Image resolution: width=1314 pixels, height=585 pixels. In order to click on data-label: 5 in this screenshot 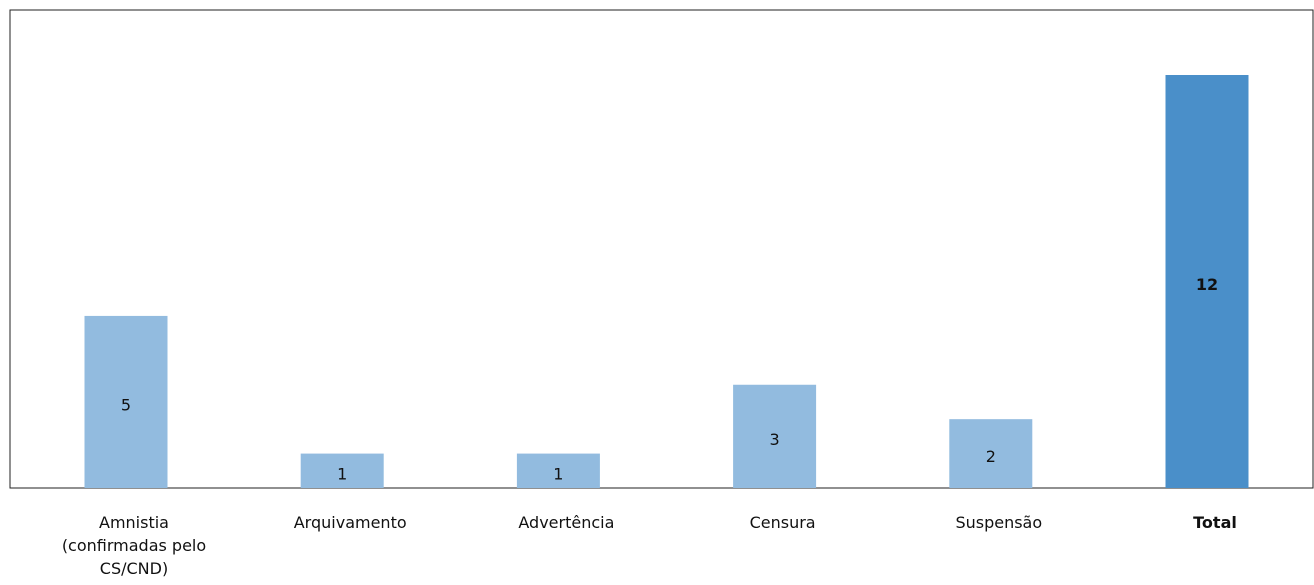, I will do `click(126, 404)`.